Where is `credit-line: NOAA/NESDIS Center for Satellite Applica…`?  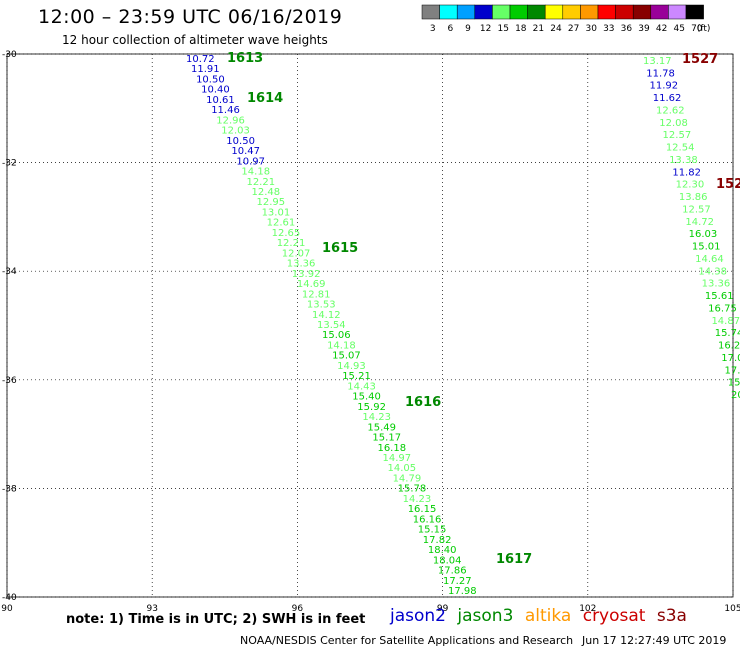
credit-line: NOAA/NESDIS Center for Satellite Applica… is located at coordinates (407, 640).